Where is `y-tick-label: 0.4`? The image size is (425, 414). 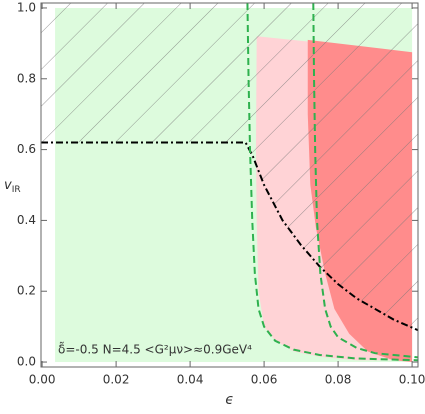 y-tick-label: 0.4 is located at coordinates (26, 220).